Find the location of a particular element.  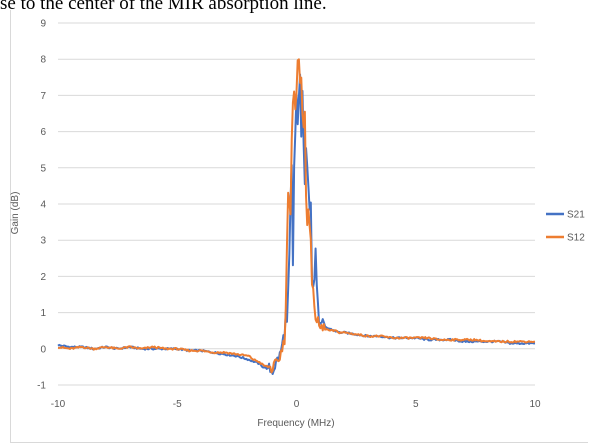

x-tick-label: -10 is located at coordinates (58, 404).